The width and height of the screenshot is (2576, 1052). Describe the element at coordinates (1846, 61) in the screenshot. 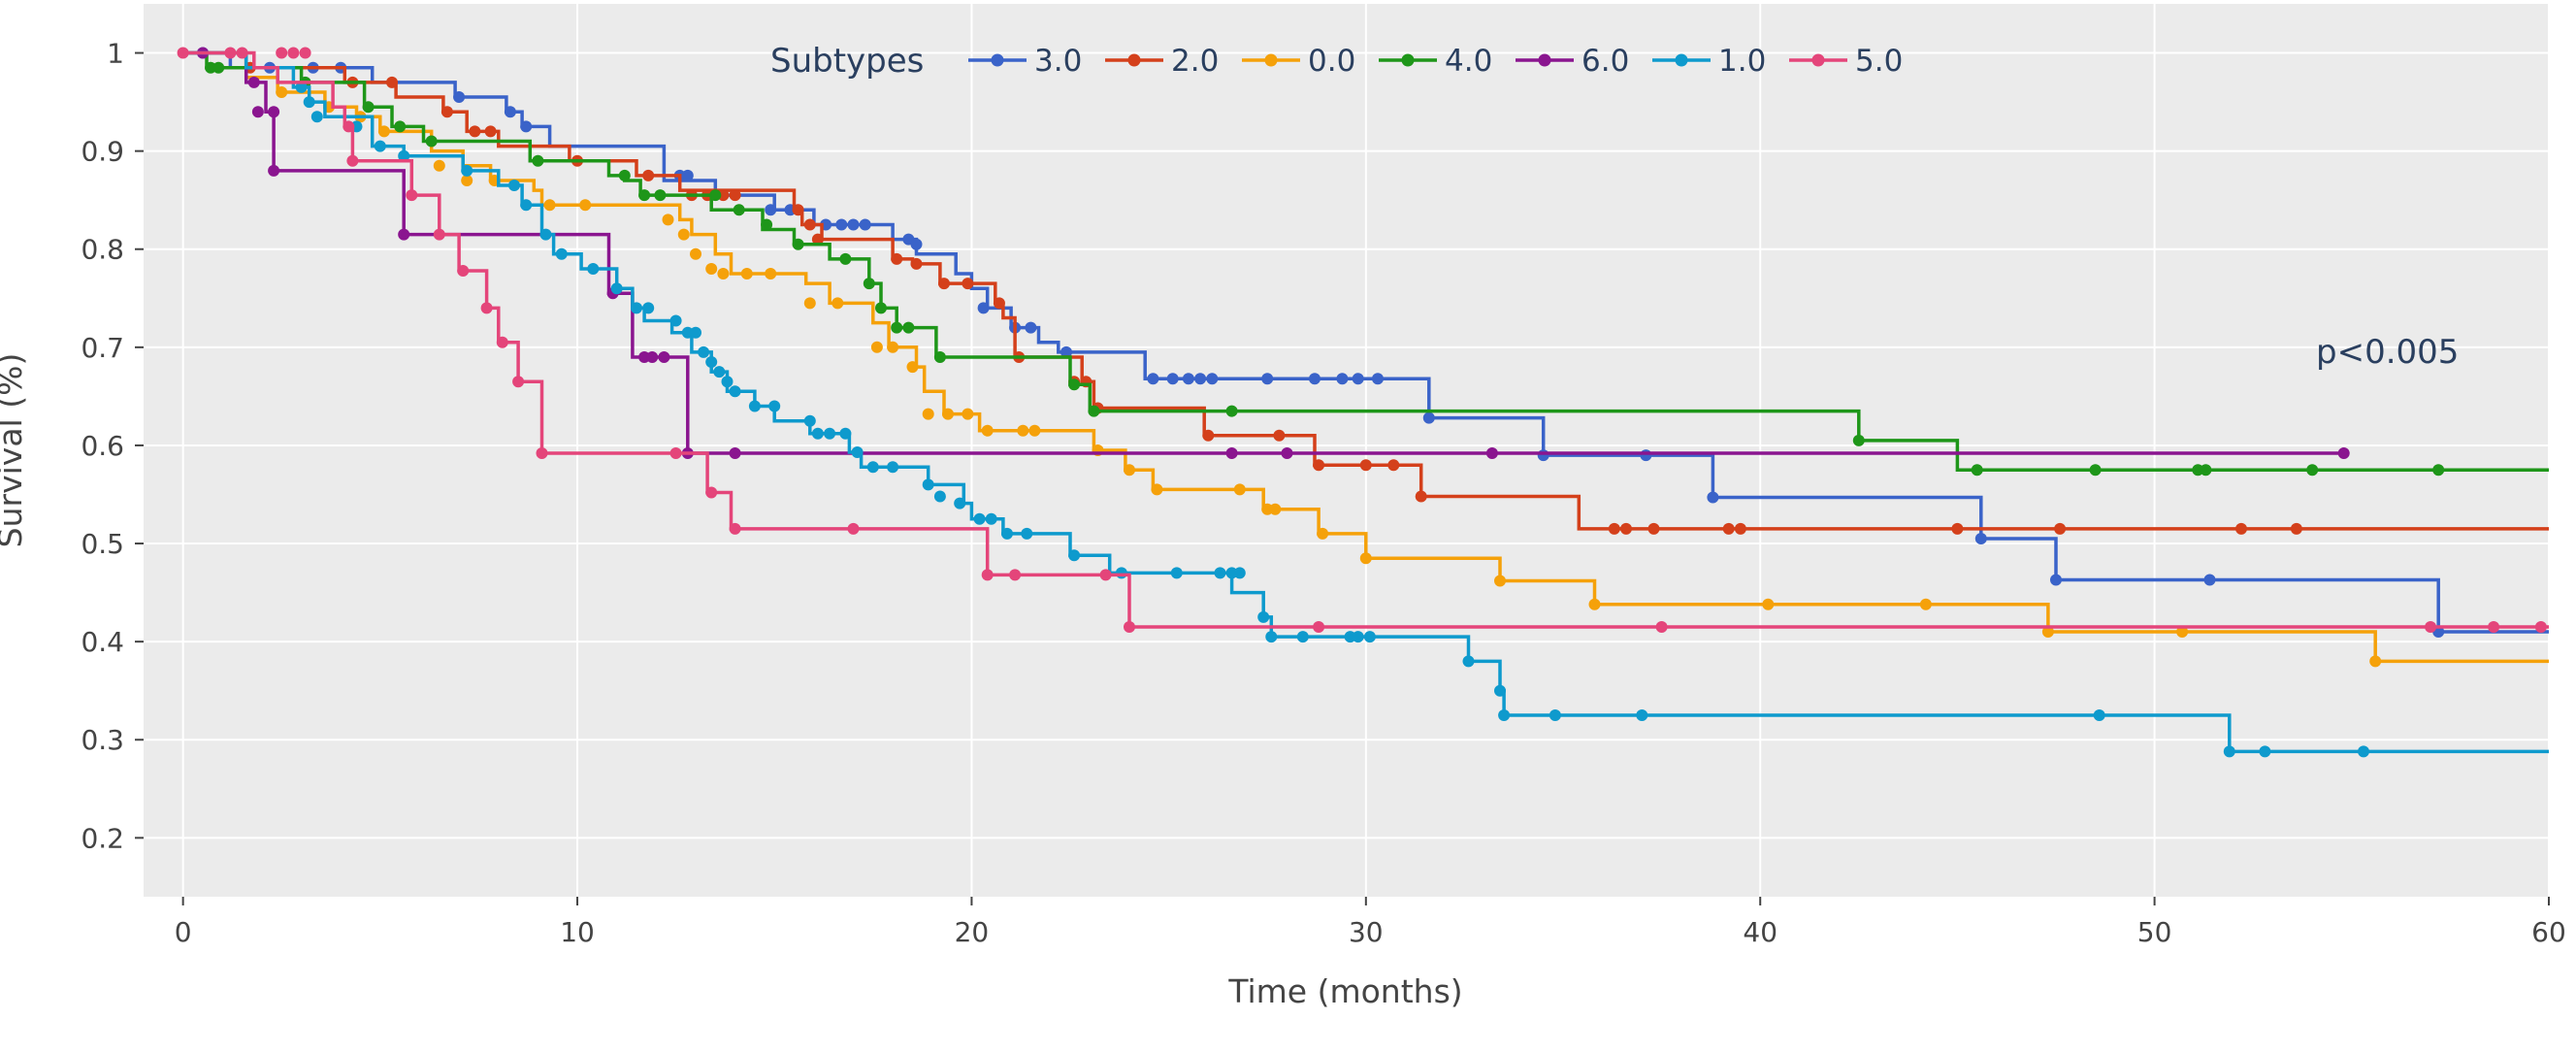

I see `legend-item-5.0: 5.0` at that location.